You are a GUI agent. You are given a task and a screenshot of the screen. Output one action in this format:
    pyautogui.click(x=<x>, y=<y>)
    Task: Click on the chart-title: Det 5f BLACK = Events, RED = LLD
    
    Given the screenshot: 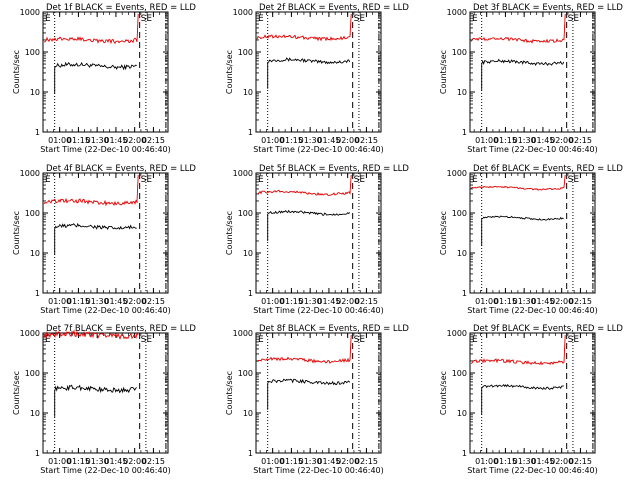 What is the action you would take?
    pyautogui.click(x=334, y=169)
    